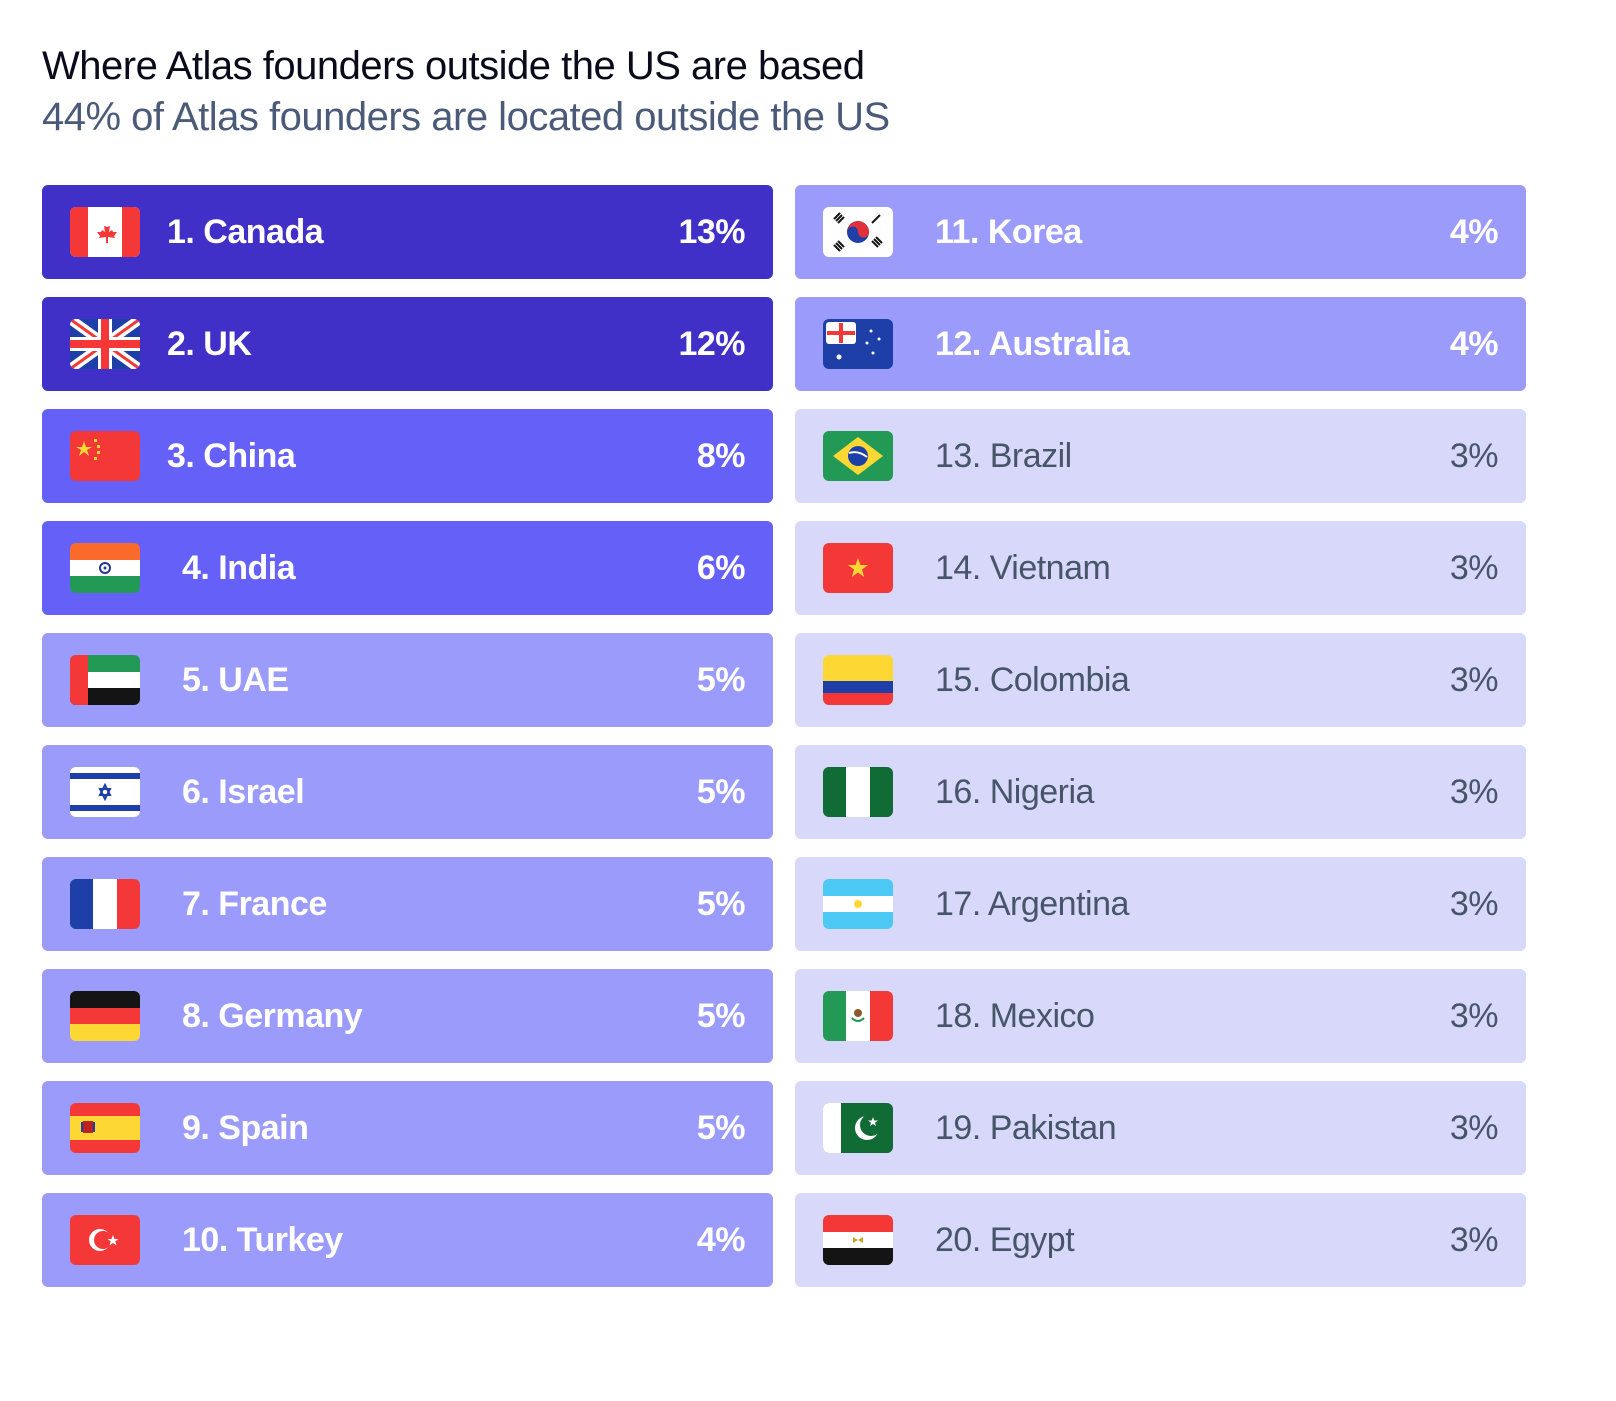 This screenshot has height=1401, width=1616. What do you see at coordinates (711, 343) in the screenshot?
I see `percent-value: 12%` at bounding box center [711, 343].